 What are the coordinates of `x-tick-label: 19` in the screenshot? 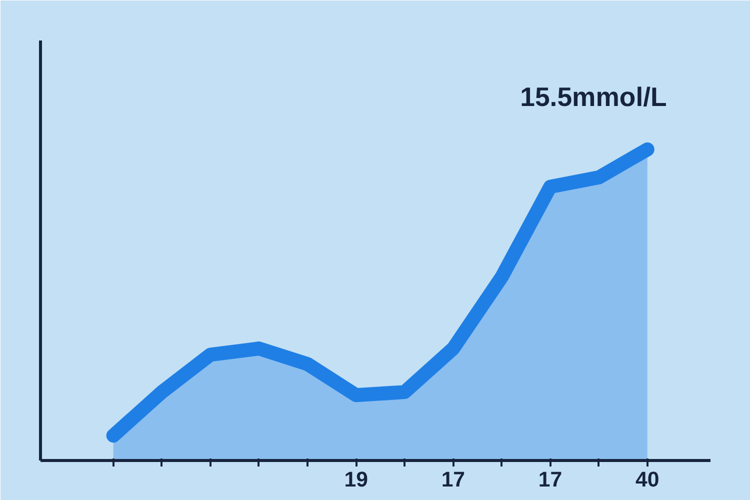 It's located at (356, 480).